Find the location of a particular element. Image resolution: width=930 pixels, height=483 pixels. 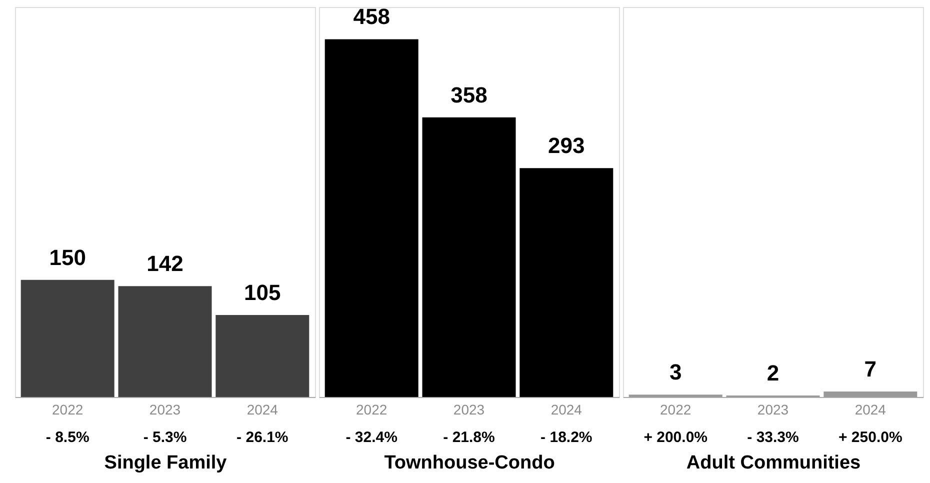

text: - 26.1% is located at coordinates (262, 437).